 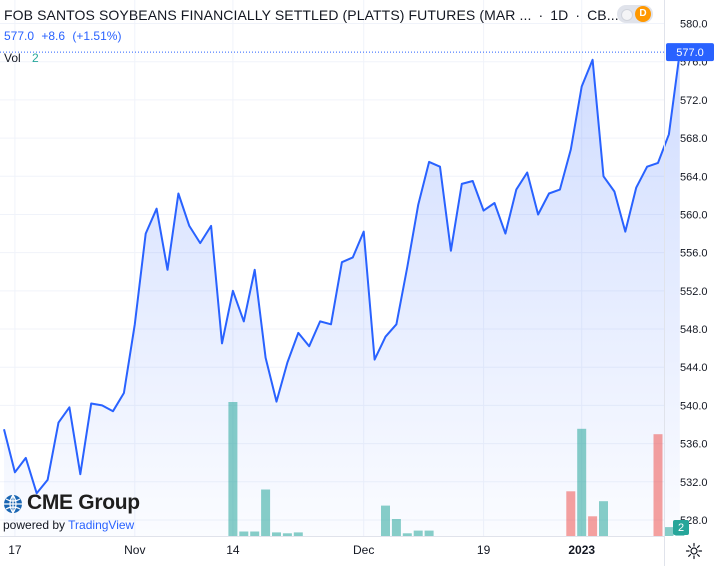 What do you see at coordinates (643, 14) in the screenshot?
I see `delayed-data-badge: D` at bounding box center [643, 14].